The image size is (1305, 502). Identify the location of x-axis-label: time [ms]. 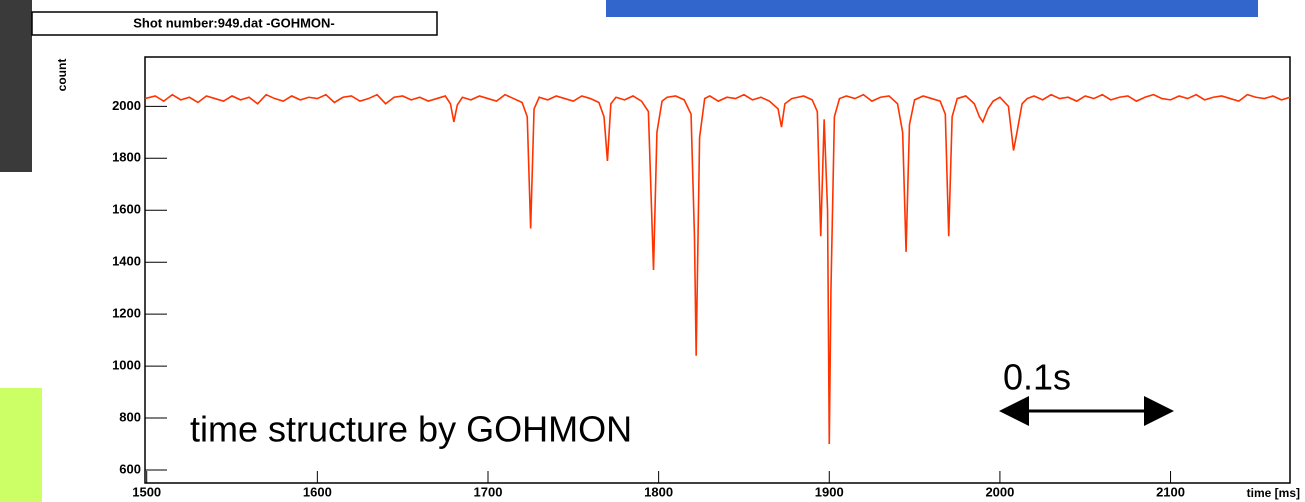
(1273, 493).